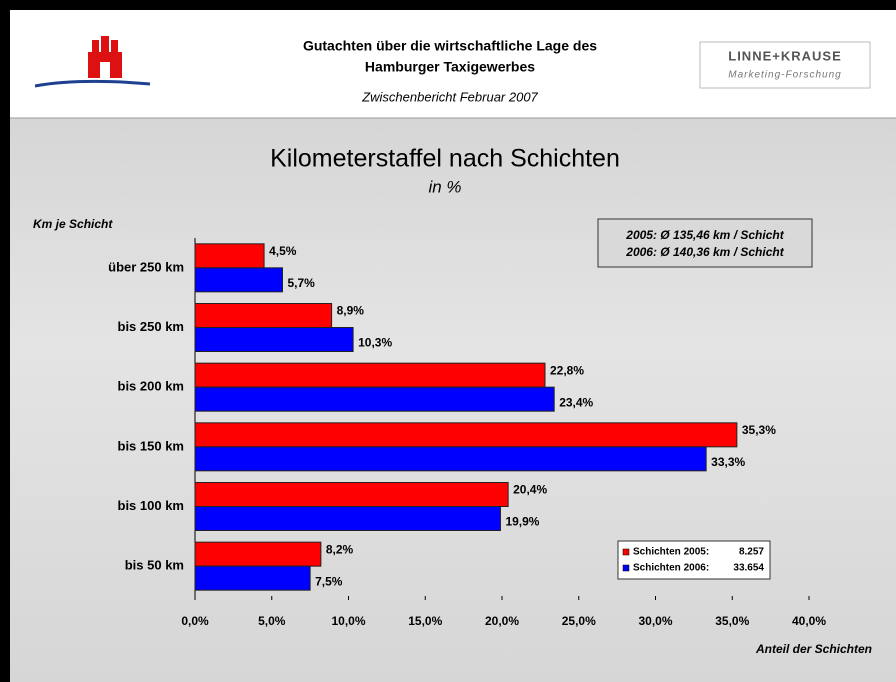  Describe the element at coordinates (694, 560) in the screenshot. I see `legend-box` at that location.